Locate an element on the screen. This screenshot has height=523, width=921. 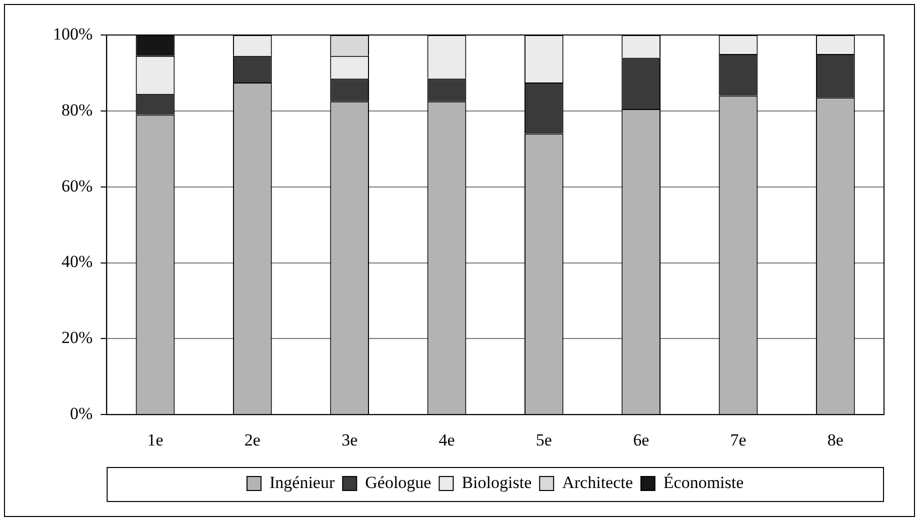
y-tick-label: 0% is located at coordinates (81, 414).